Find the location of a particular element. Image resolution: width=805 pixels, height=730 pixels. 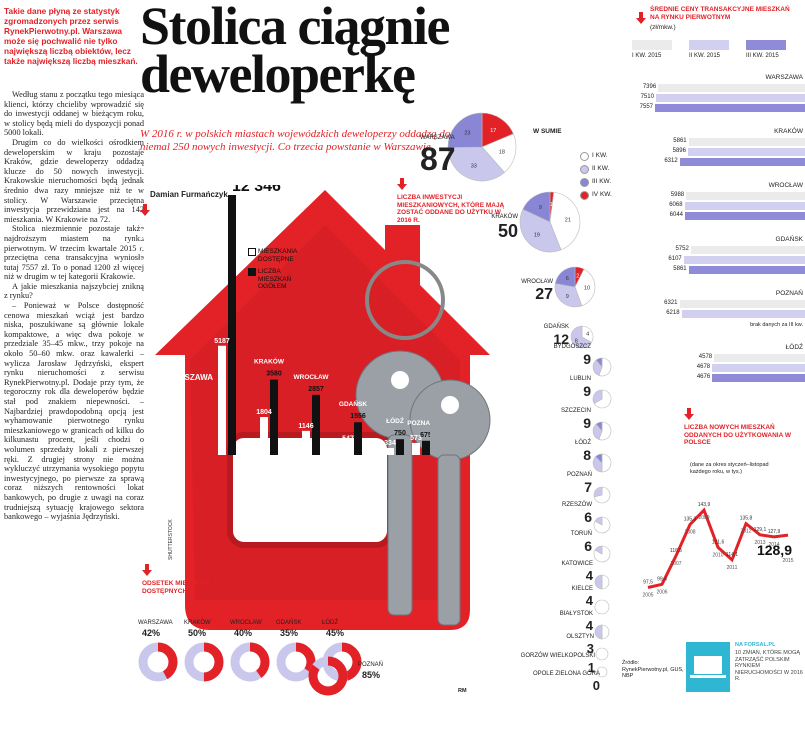

bar-label-total: 2857 is located at coordinates (316, 389).